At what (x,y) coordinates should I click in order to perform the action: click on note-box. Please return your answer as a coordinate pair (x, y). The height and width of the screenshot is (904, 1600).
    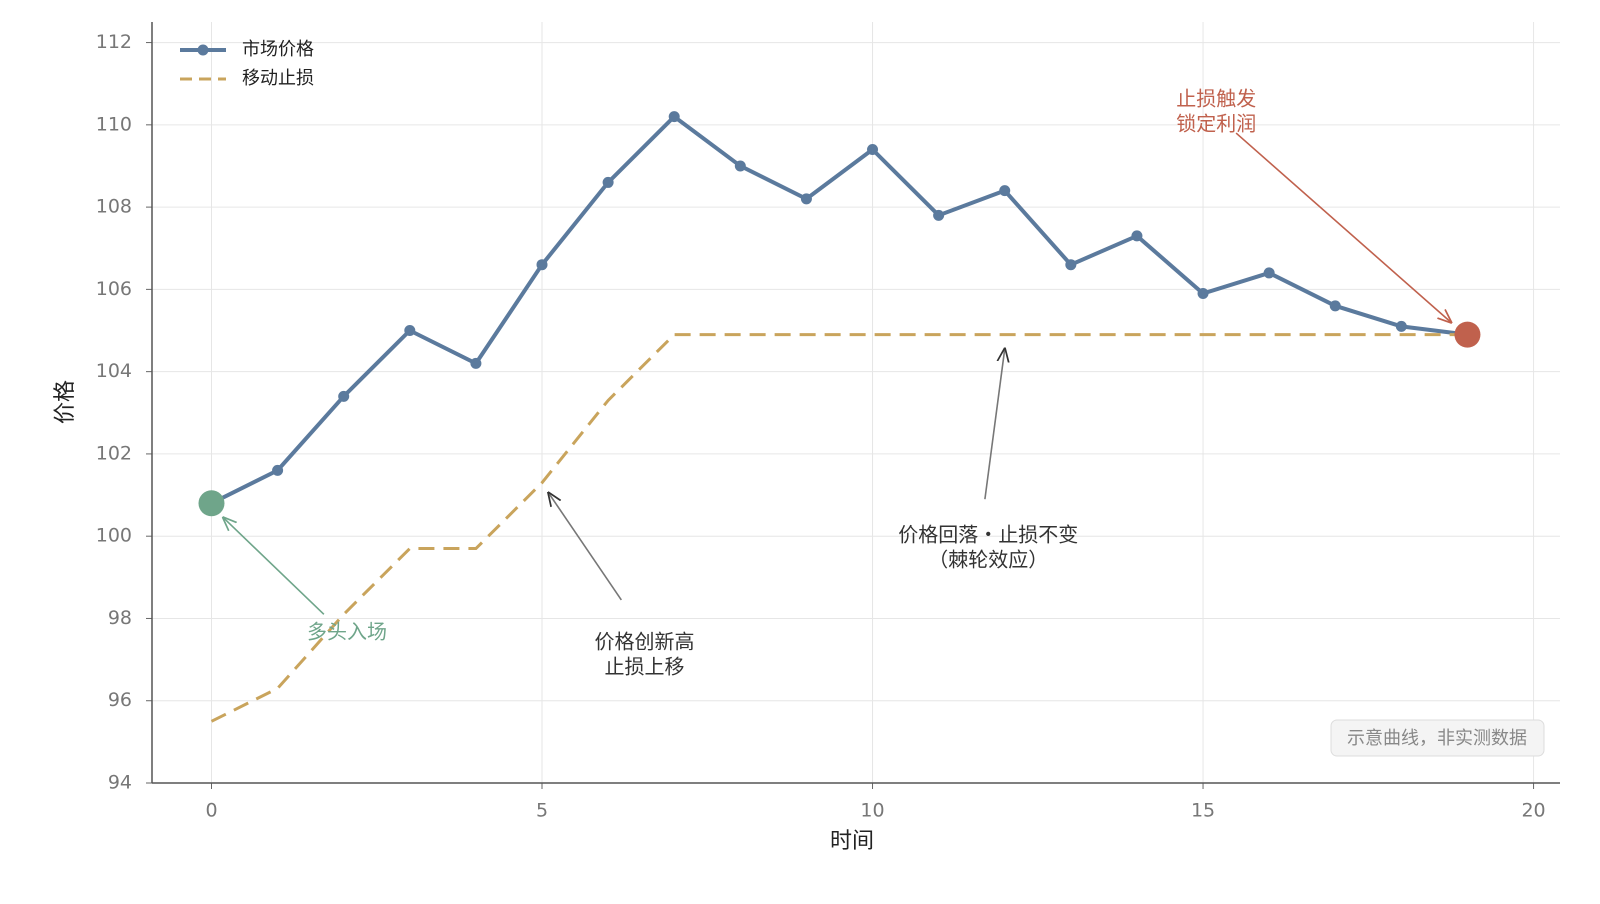
    Looking at the image, I should click on (1437, 738).